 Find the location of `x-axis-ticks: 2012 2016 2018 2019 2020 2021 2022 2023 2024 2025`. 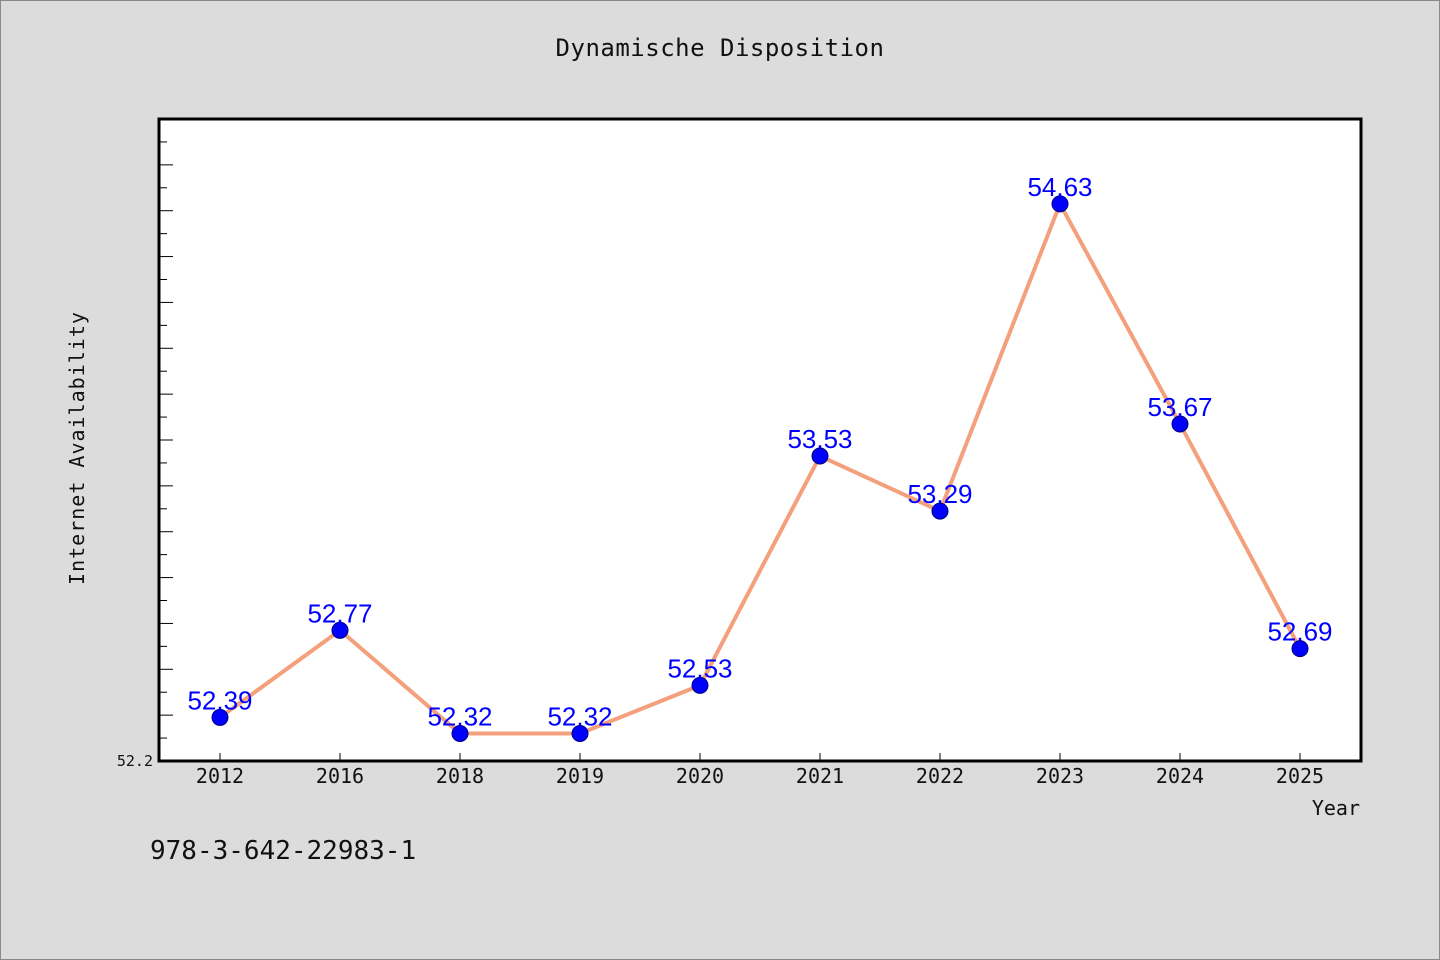

x-axis-ticks: 2012 2016 2018 2019 2020 2021 2022 2023 2024 2025 is located at coordinates (760, 770).